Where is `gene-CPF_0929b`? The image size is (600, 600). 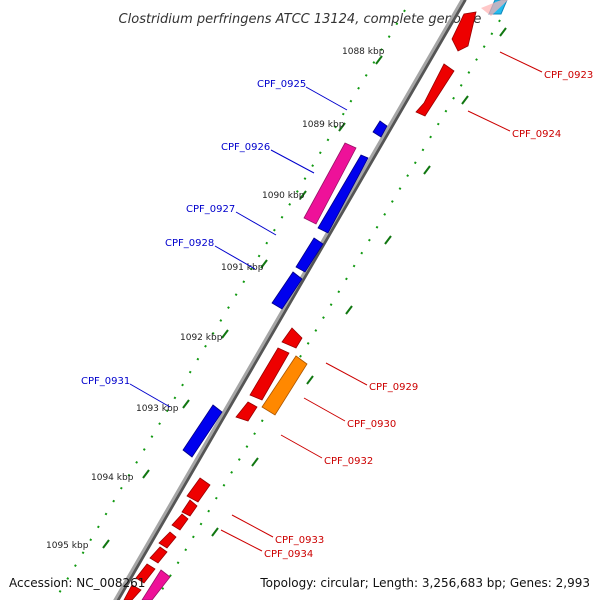
gene-CPF_0929b is located at coordinates (269, 374).